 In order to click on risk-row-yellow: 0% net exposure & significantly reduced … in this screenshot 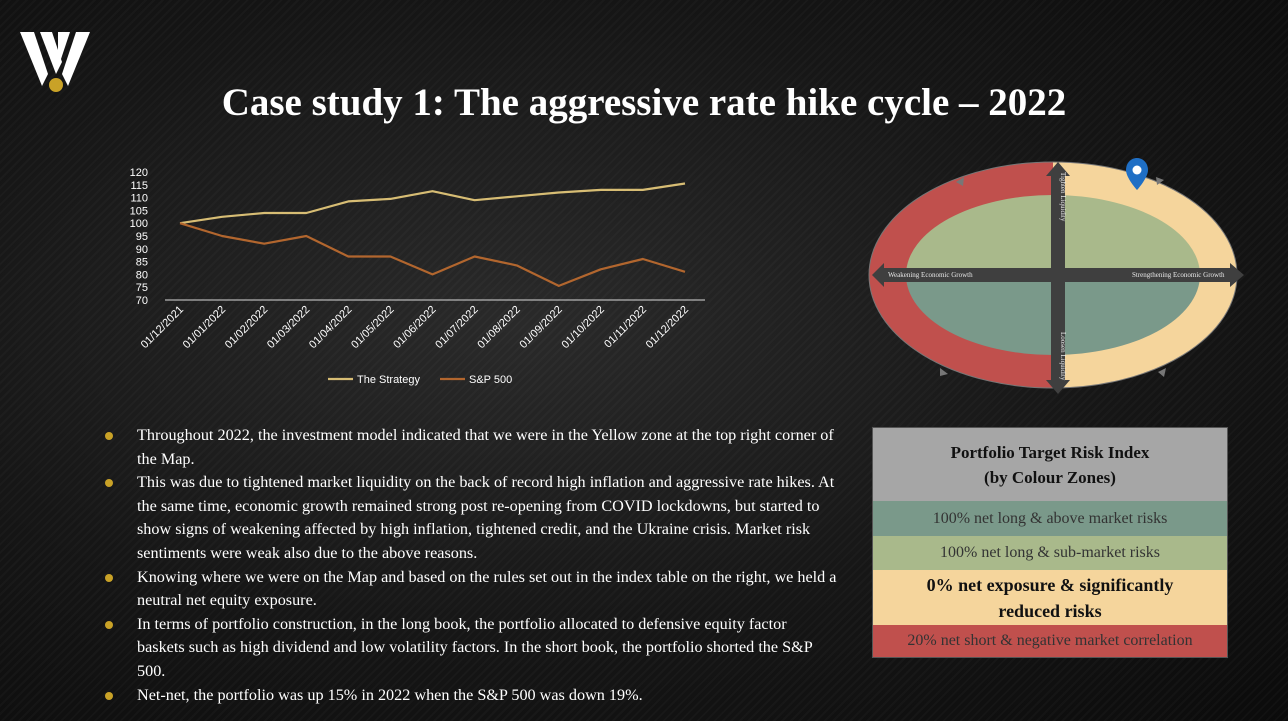, I will do `click(1050, 597)`.